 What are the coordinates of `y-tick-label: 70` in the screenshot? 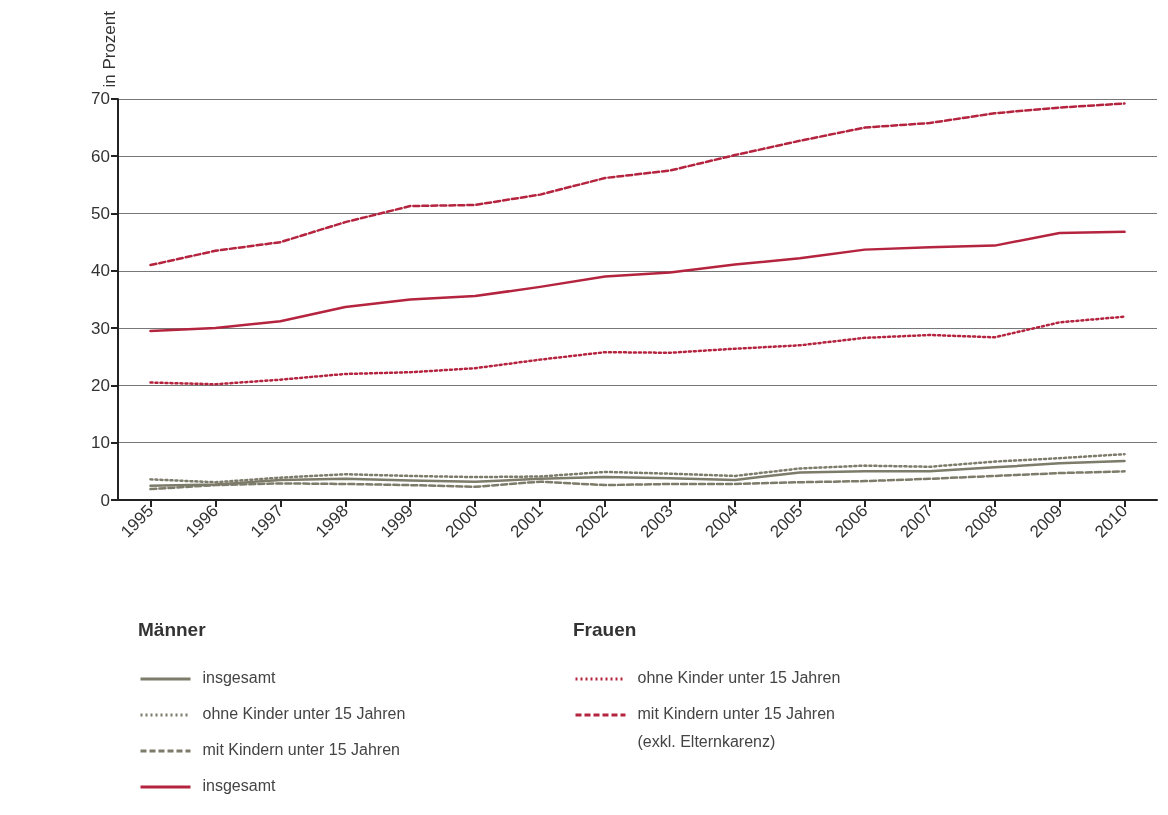 It's located at (100, 99).